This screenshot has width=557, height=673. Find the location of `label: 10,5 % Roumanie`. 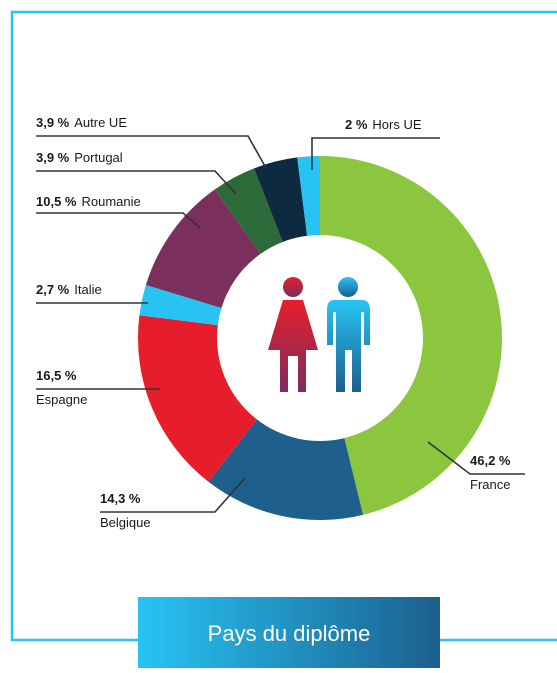

label: 10,5 % Roumanie is located at coordinates (88, 201).